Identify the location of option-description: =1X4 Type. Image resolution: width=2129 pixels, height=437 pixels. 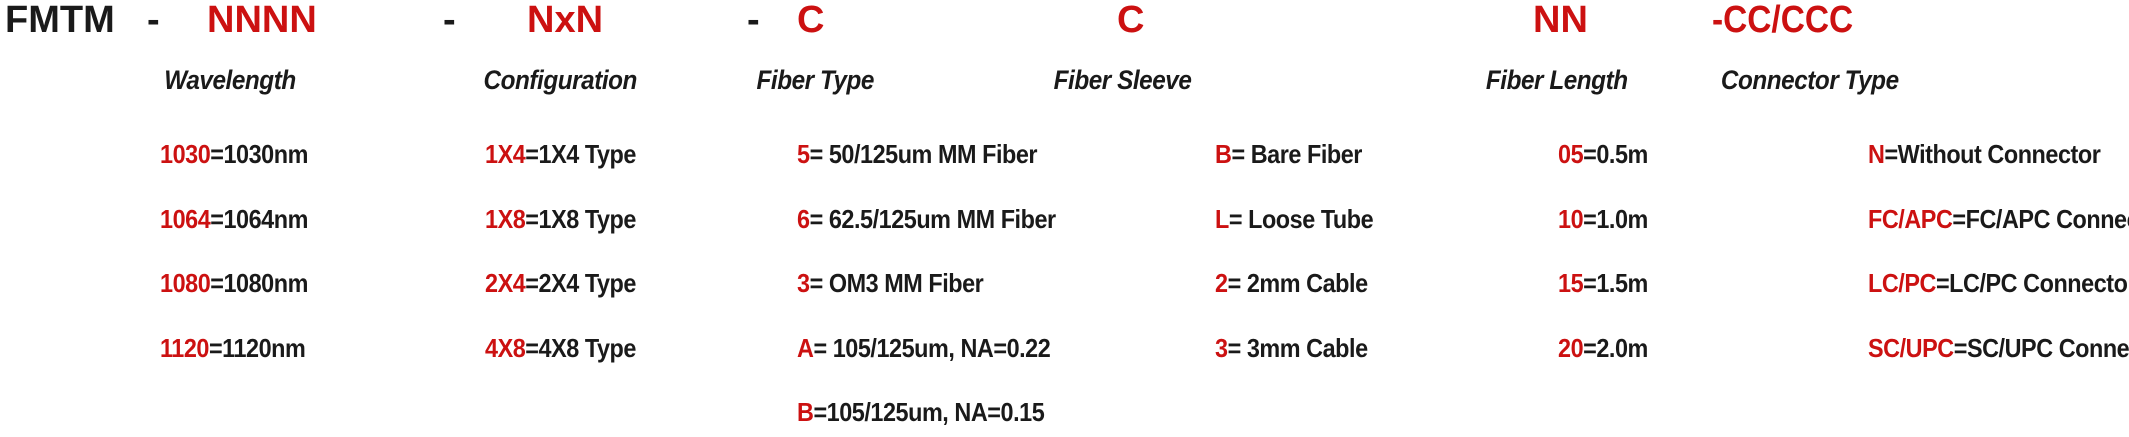
(580, 154).